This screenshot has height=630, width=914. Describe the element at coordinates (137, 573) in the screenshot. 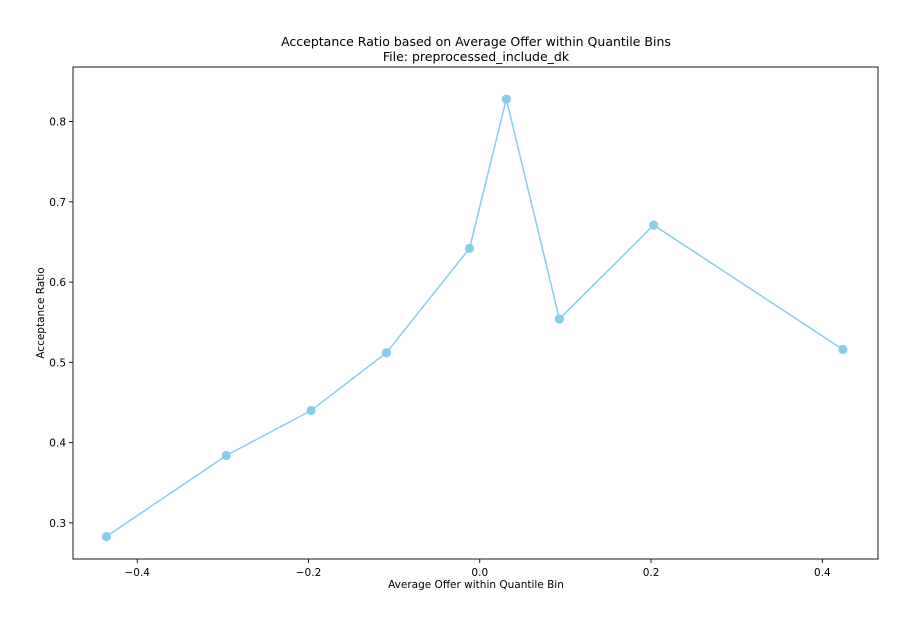

I see `x-tick-label: −0.4` at that location.